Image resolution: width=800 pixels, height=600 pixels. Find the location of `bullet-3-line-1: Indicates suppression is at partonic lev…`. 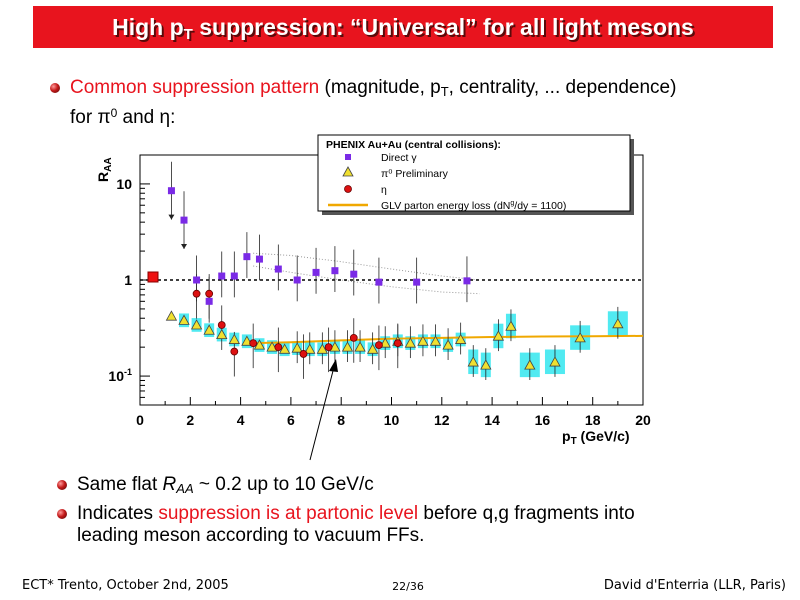

bullet-3-line-1: Indicates suppression is at partonic lev… is located at coordinates (356, 513).